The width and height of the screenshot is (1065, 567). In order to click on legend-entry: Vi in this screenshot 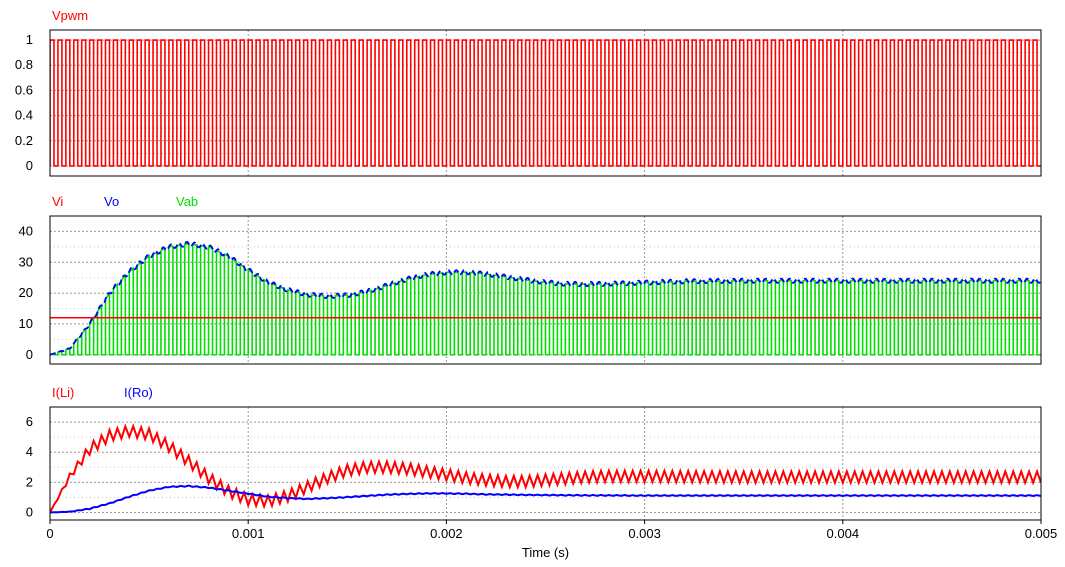, I will do `click(57, 201)`.